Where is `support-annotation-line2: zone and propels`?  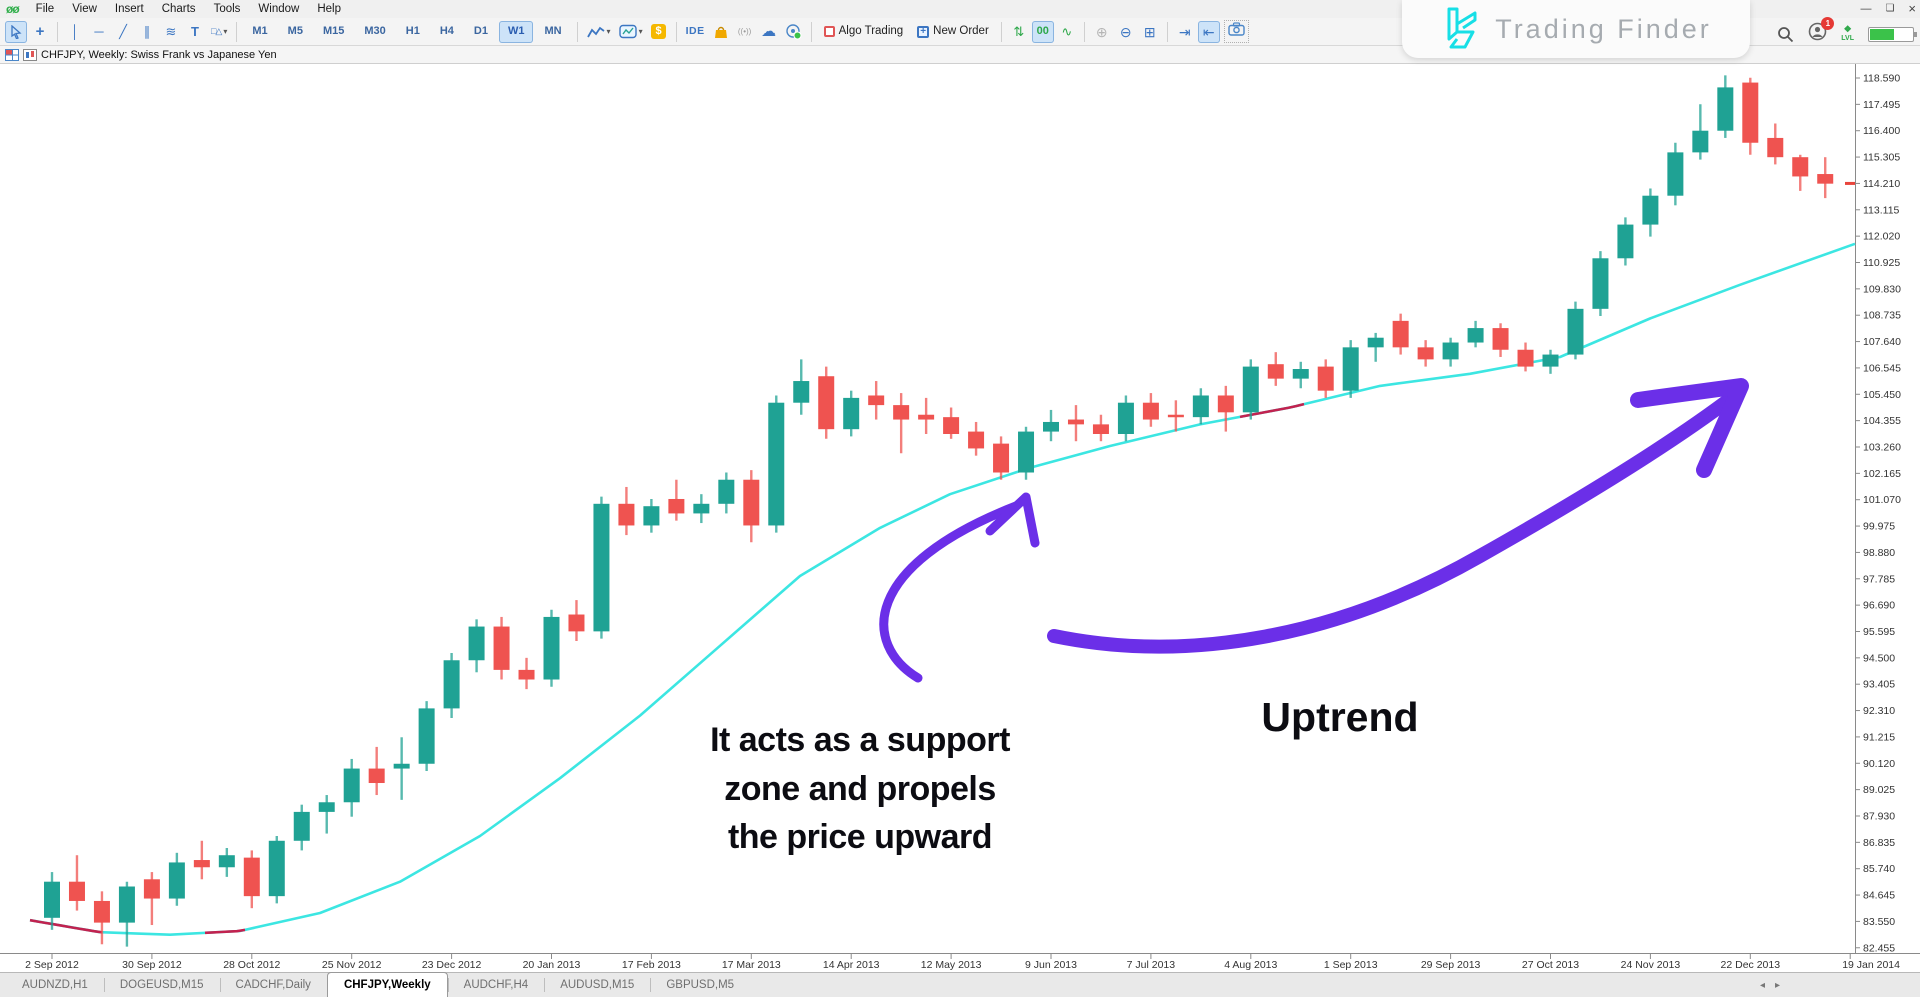
support-annotation-line2: zone and propels is located at coordinates (860, 788).